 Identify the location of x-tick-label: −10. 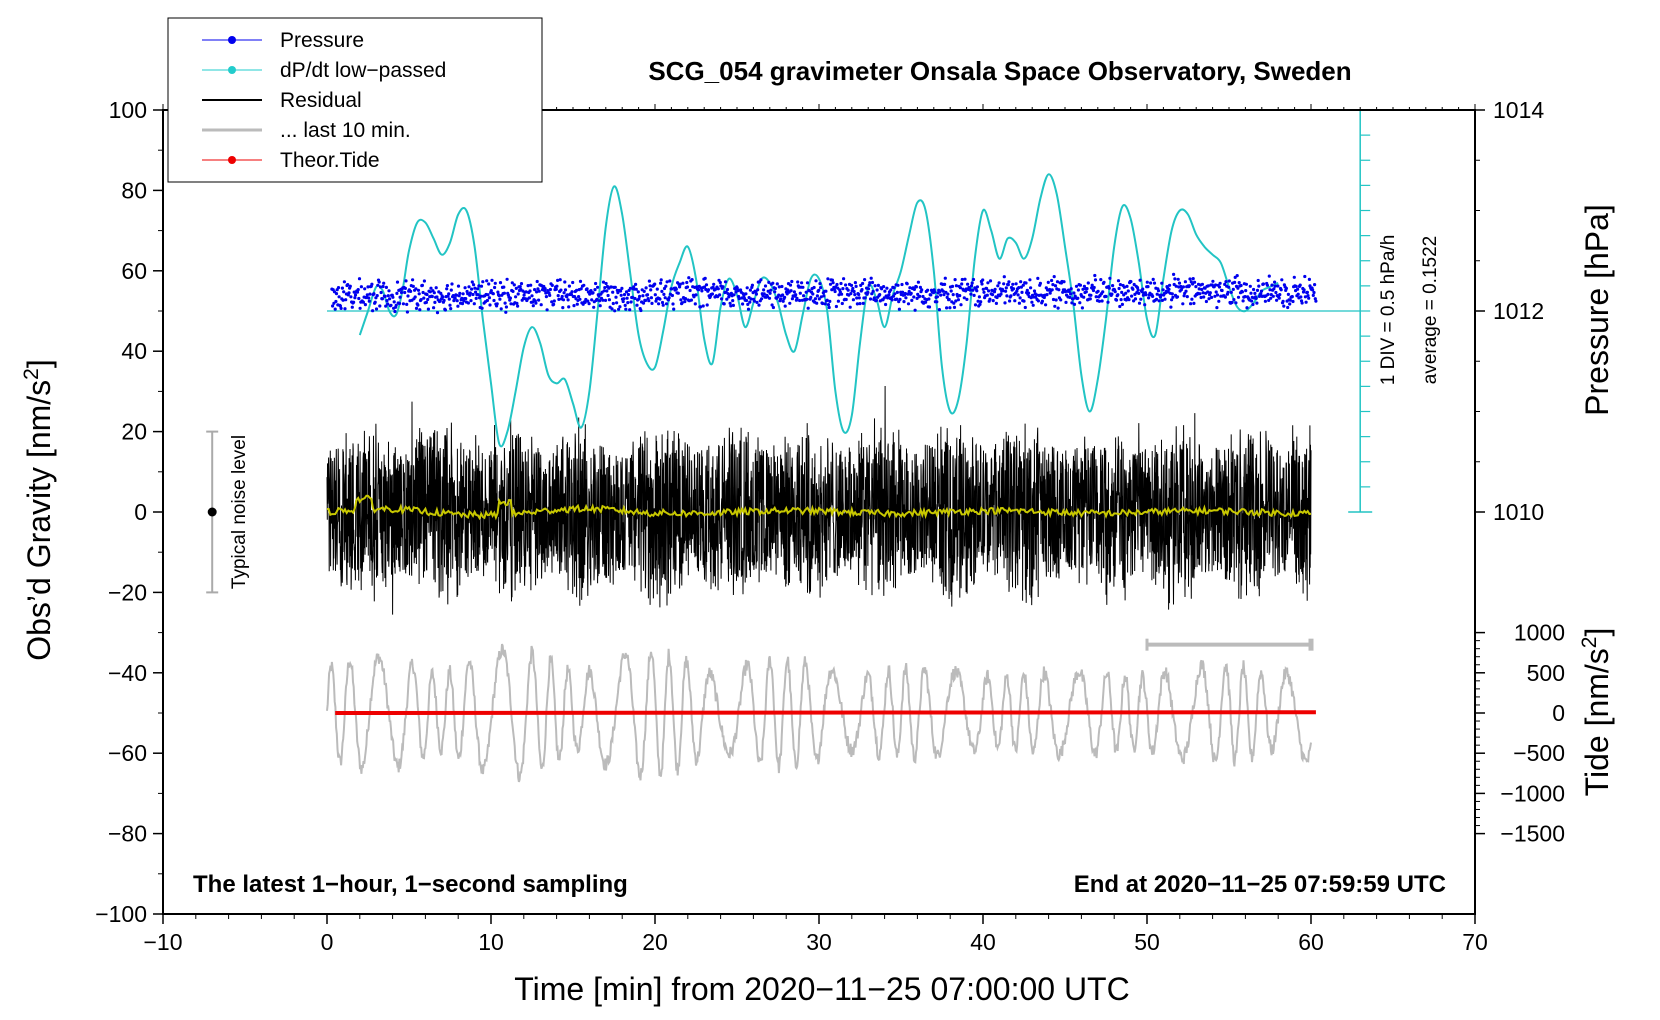
(162, 942).